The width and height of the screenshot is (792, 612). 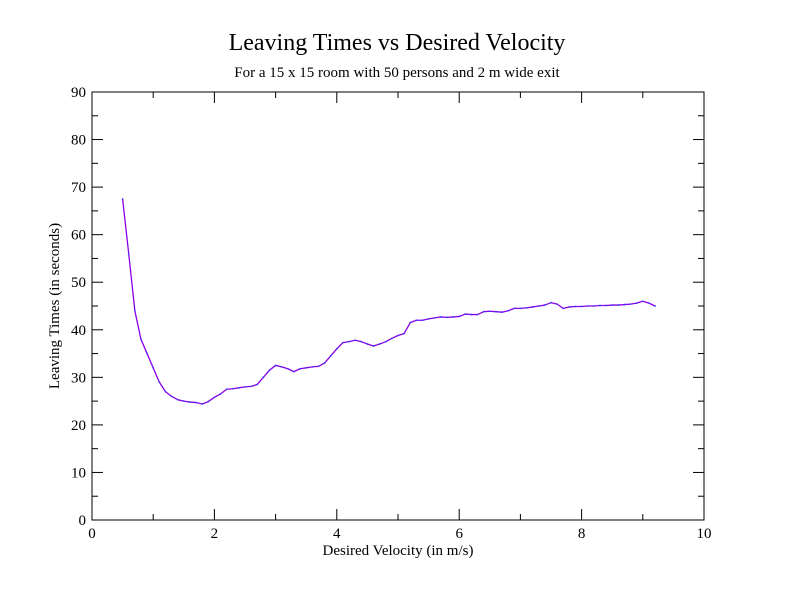 I want to click on chart-title: Leaving Times vs Desired Velocity, so click(x=397, y=43).